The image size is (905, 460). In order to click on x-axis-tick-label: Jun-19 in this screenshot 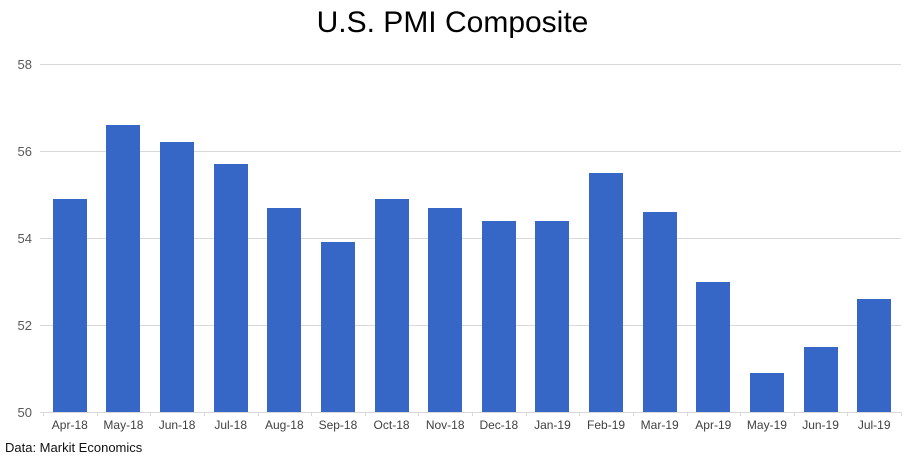, I will do `click(820, 425)`.